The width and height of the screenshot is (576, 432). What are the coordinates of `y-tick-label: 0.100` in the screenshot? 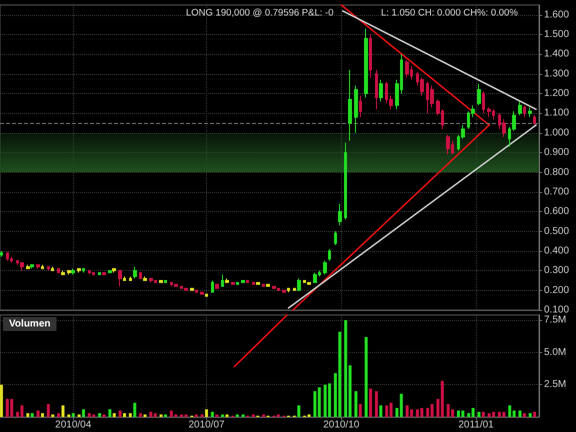 It's located at (557, 310).